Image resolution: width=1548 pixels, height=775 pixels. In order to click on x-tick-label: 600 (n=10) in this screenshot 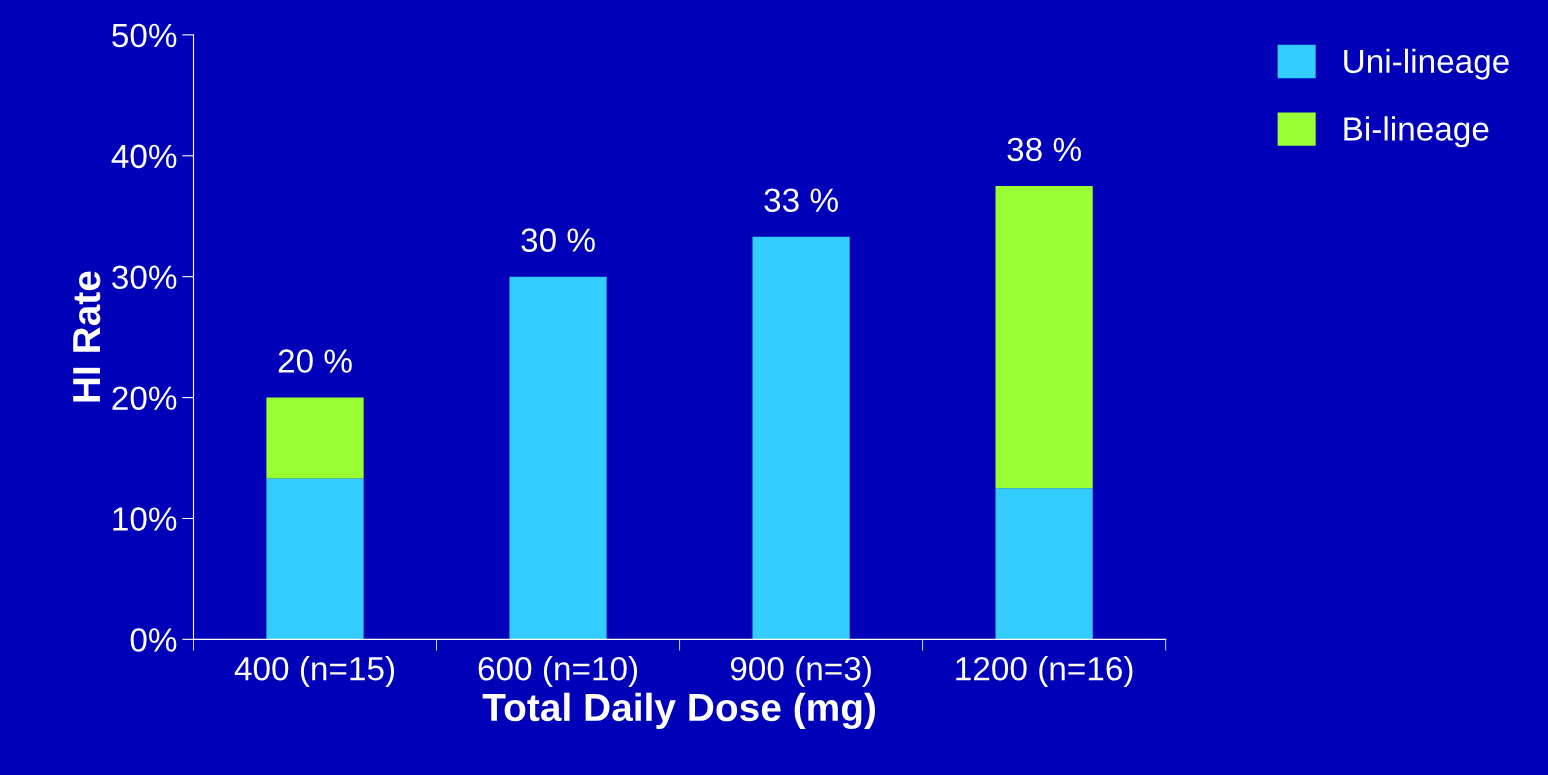, I will do `click(558, 672)`.